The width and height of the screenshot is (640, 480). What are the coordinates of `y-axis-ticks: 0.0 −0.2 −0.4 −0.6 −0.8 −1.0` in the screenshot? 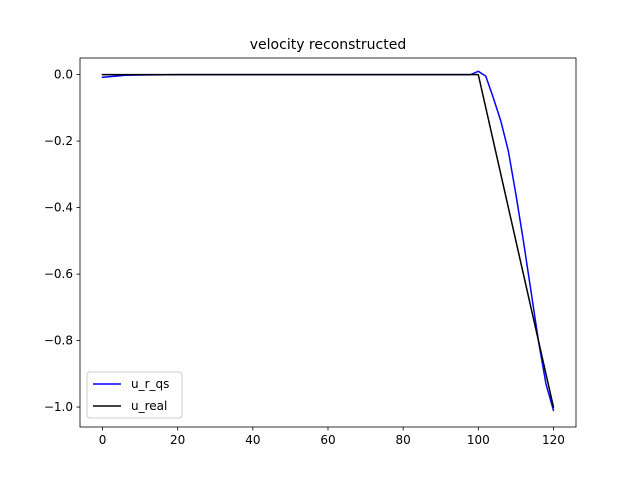 It's located at (62, 241).